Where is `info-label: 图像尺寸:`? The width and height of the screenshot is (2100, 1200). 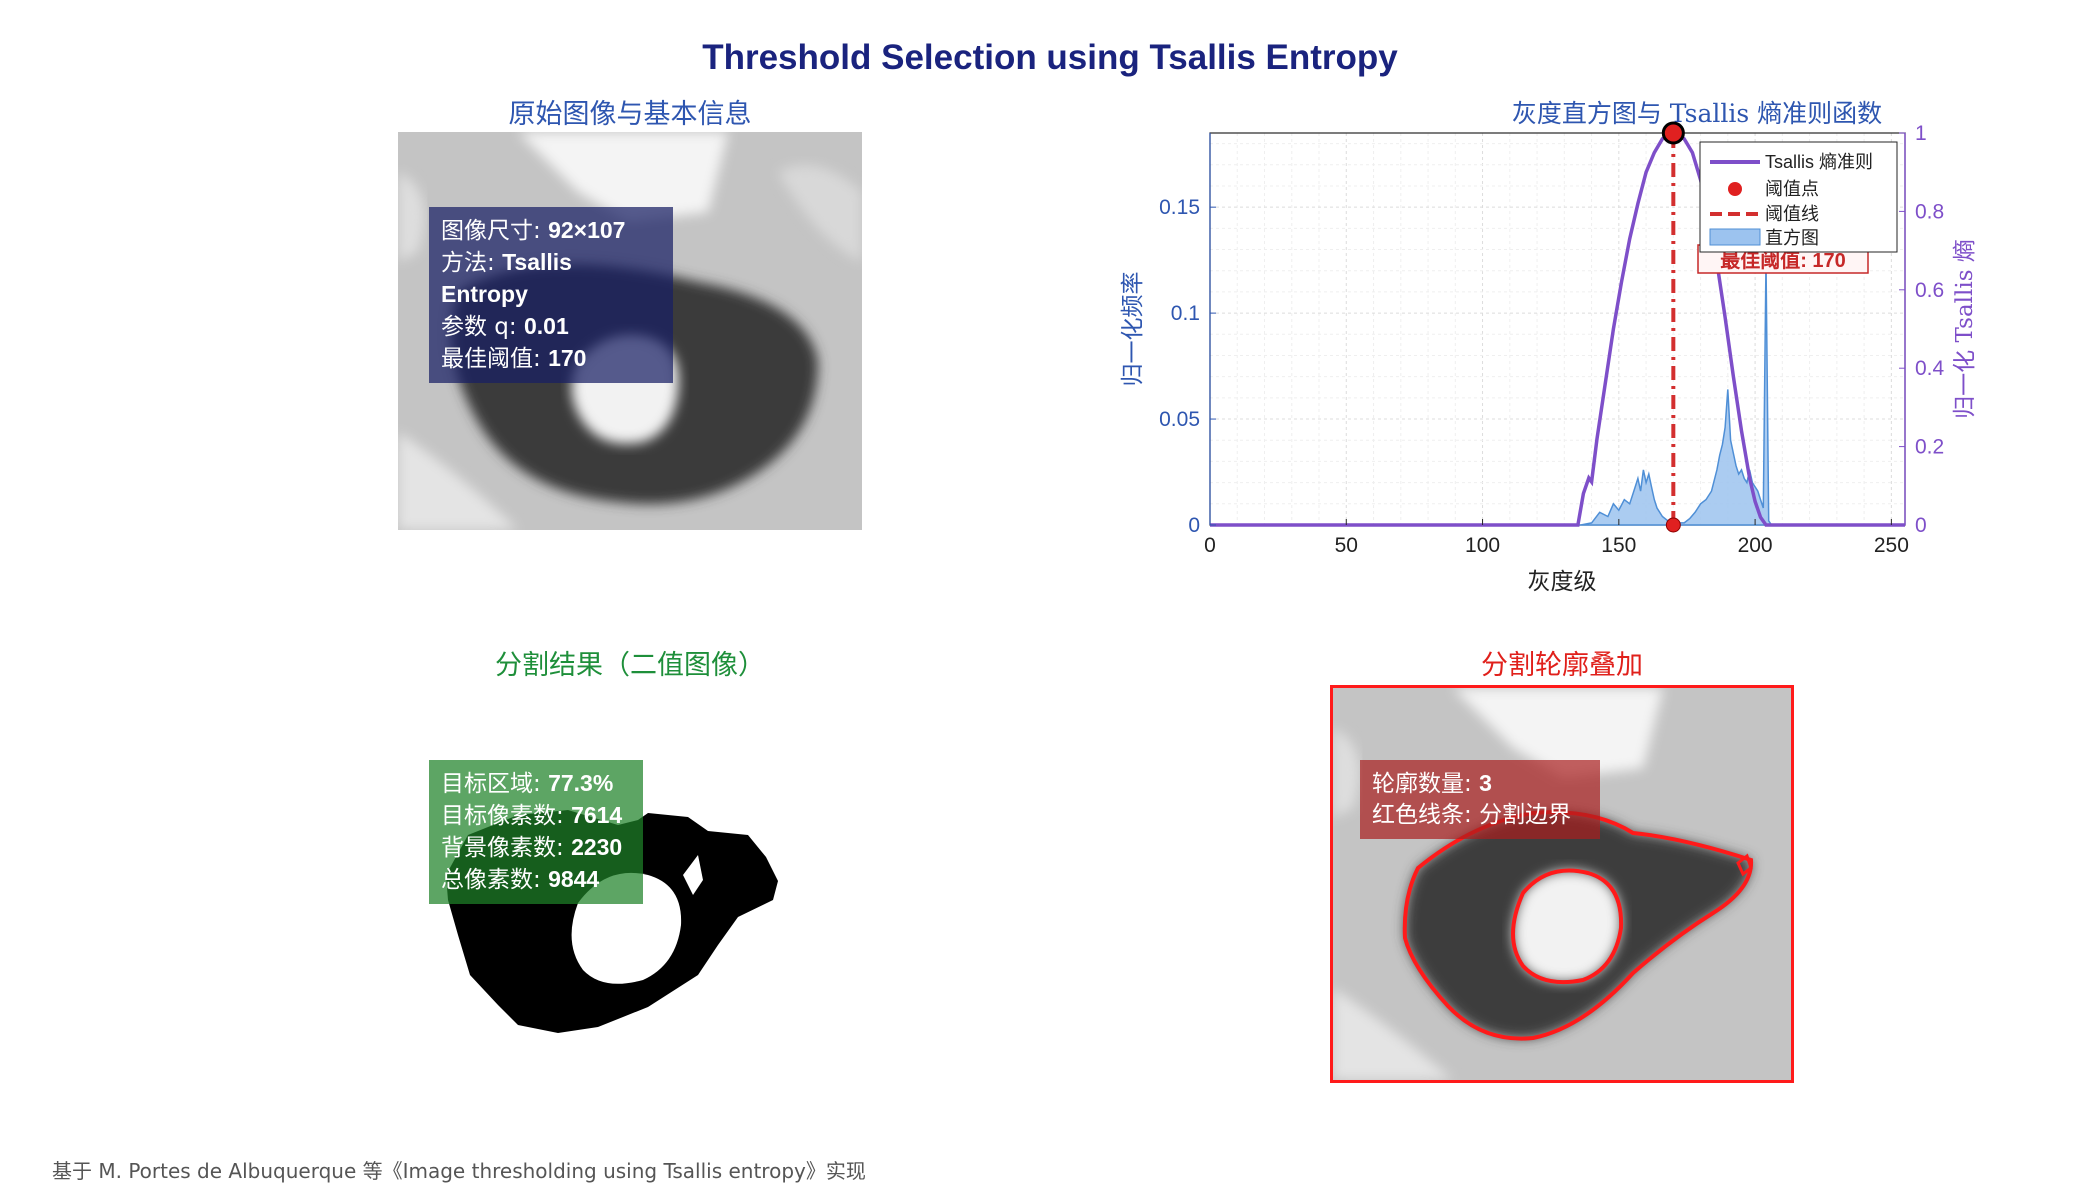 info-label: 图像尺寸: is located at coordinates (495, 231).